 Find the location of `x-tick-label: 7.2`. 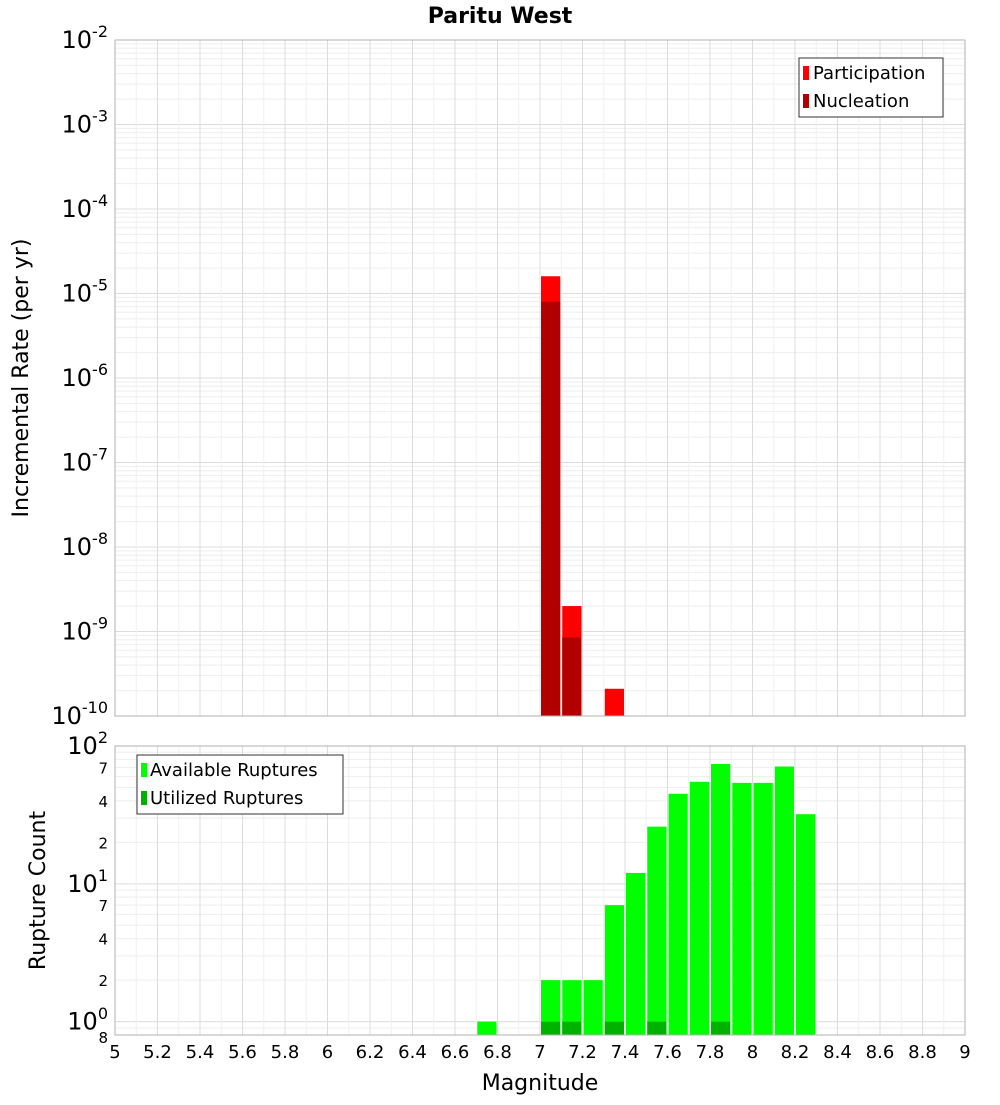

x-tick-label: 7.2 is located at coordinates (582, 1052).